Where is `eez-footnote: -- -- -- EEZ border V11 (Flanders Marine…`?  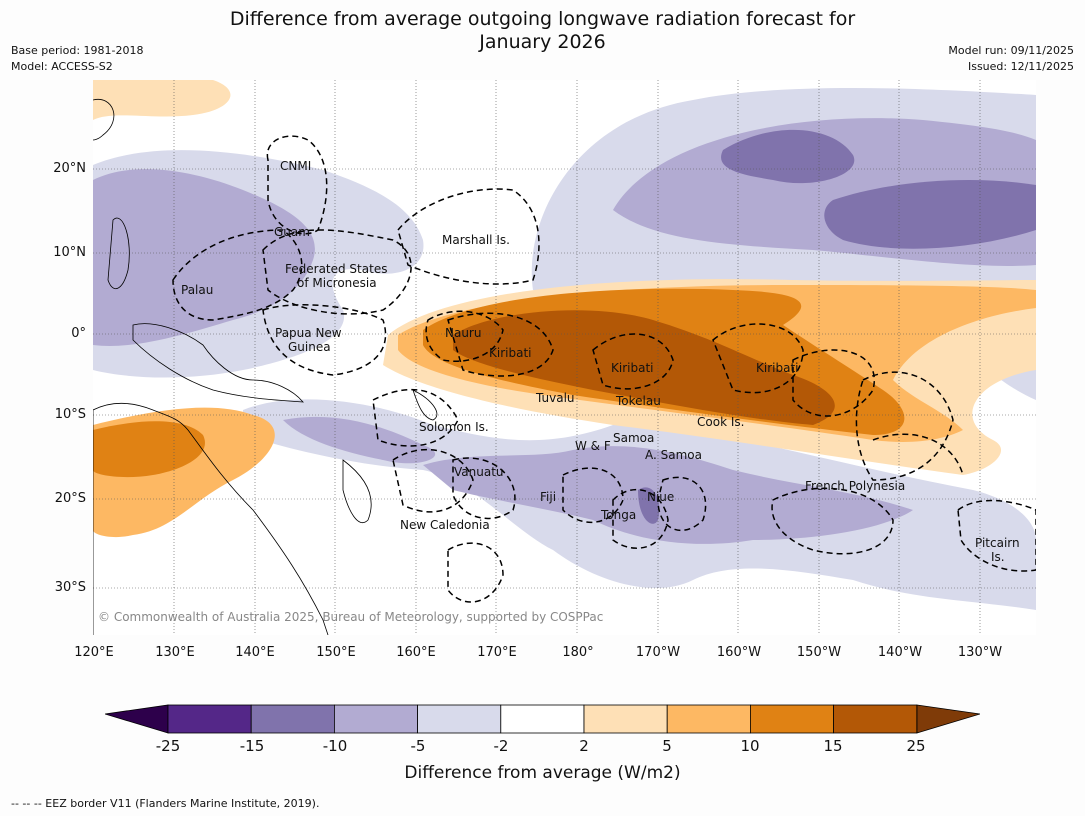 eez-footnote: -- -- -- EEZ border V11 (Flanders Marine… is located at coordinates (165, 803).